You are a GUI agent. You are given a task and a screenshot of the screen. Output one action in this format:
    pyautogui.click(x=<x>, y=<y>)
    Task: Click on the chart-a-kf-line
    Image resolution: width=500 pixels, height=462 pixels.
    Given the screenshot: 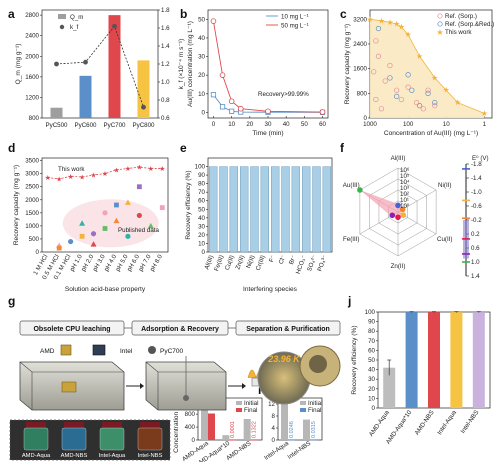 What is the action you would take?
    pyautogui.click(x=100, y=66)
    